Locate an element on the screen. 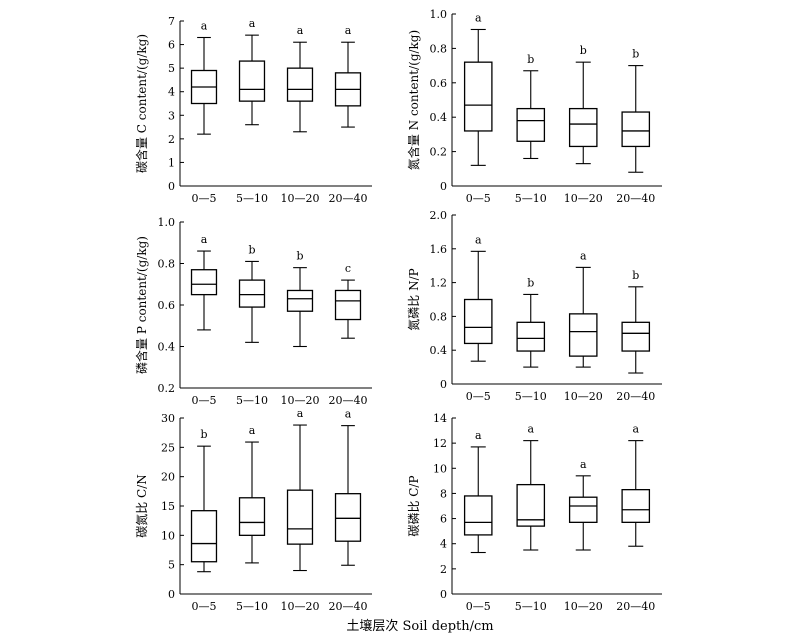 The height and width of the screenshot is (644, 800). box-4: c is located at coordinates (348, 300).